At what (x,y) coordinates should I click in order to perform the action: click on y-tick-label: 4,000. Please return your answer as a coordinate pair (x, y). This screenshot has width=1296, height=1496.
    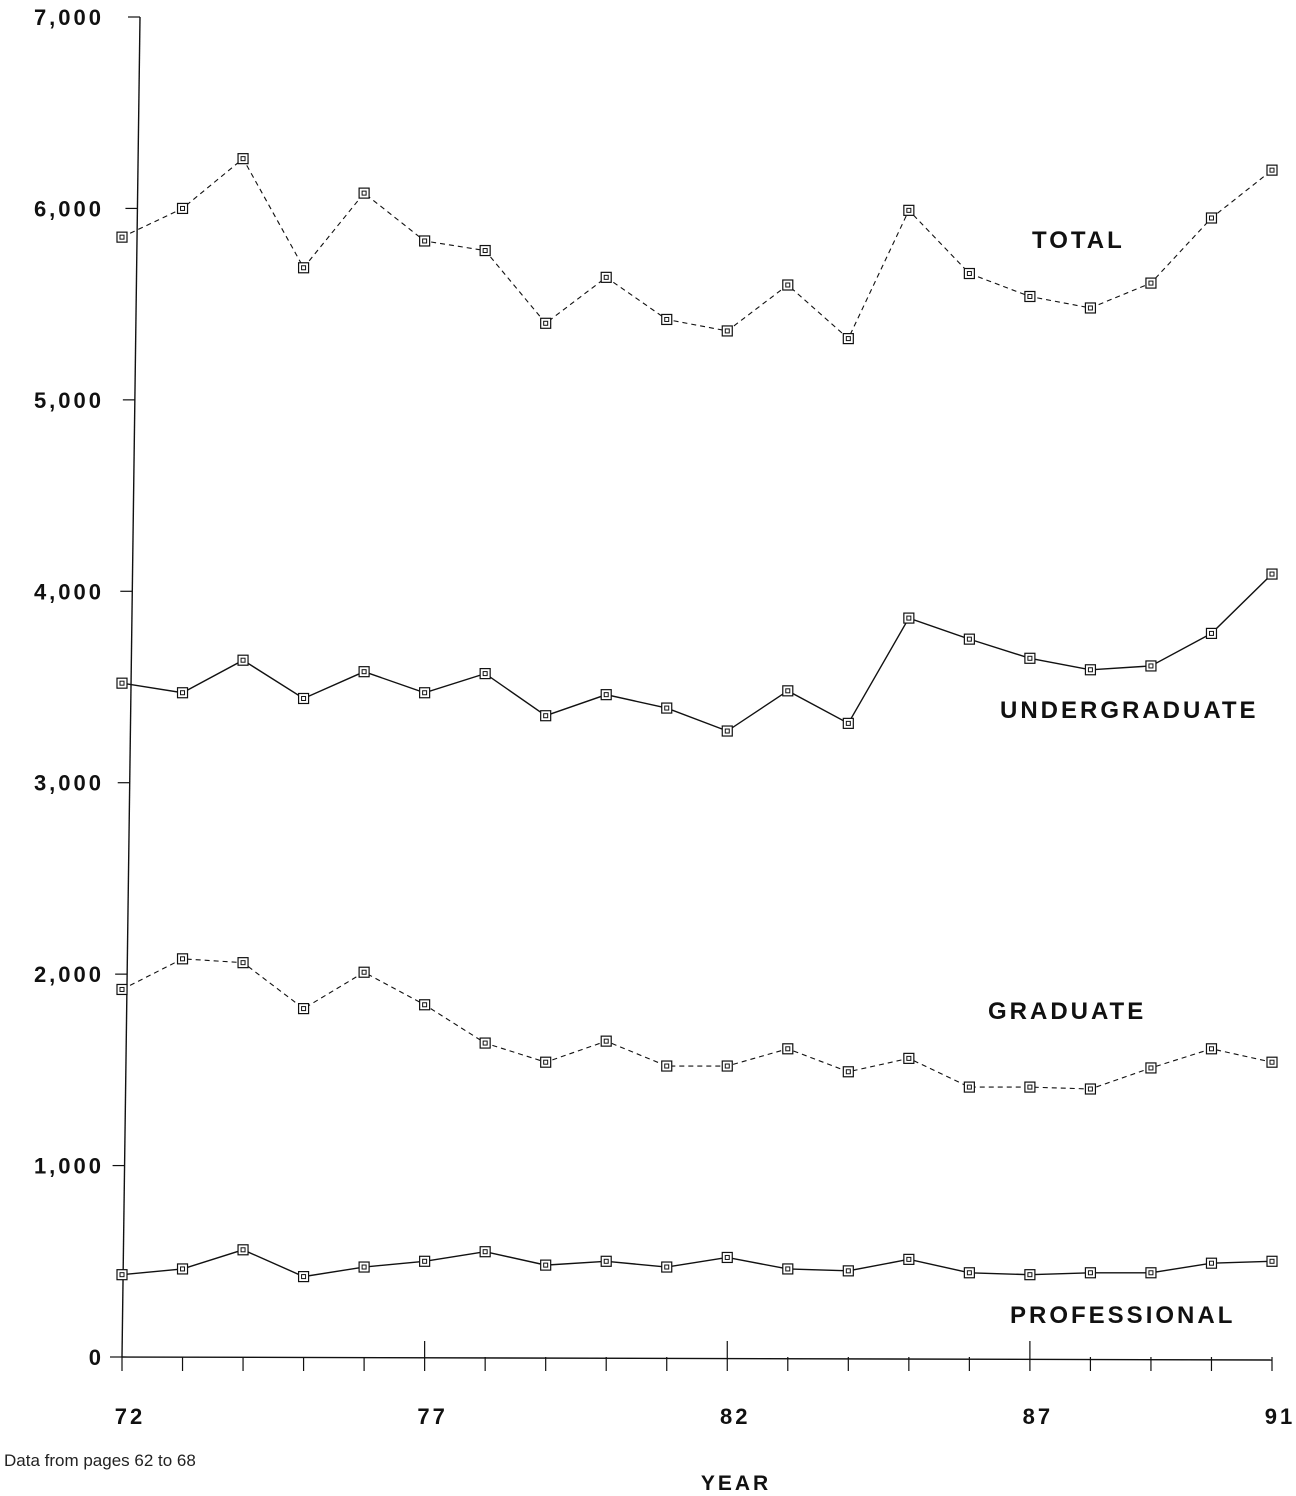
    Looking at the image, I should click on (69, 591).